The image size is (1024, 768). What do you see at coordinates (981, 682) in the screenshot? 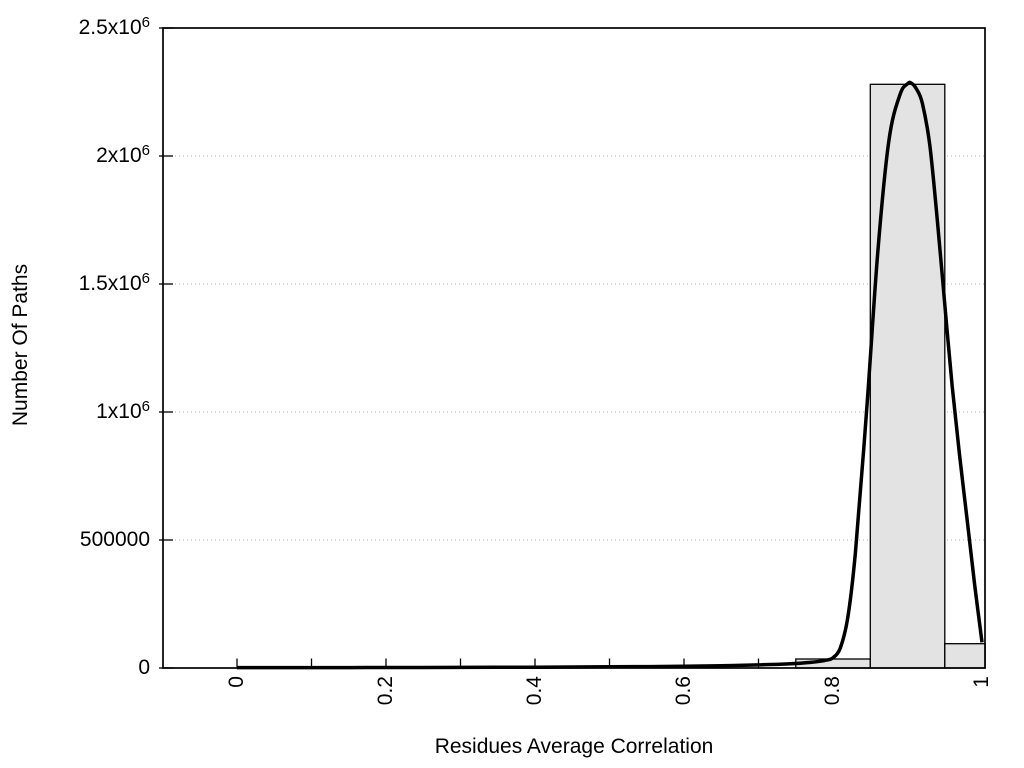
I see `x-tick-label: 1` at bounding box center [981, 682].